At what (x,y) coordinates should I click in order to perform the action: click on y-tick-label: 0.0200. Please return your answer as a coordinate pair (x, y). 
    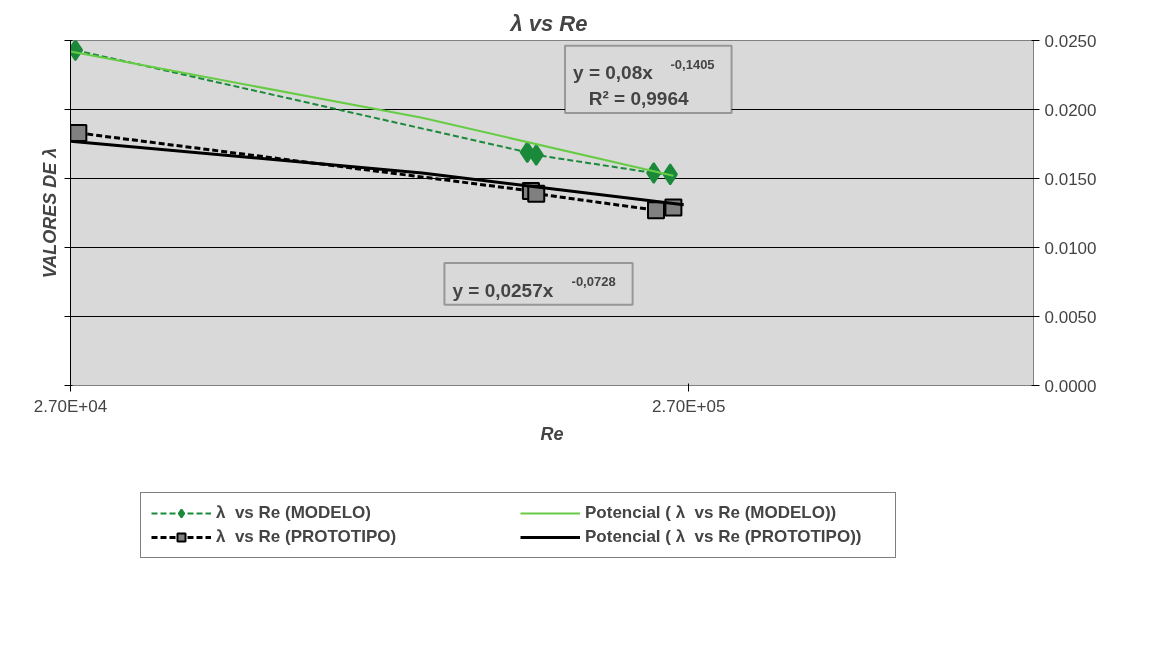
    Looking at the image, I should click on (1070, 110).